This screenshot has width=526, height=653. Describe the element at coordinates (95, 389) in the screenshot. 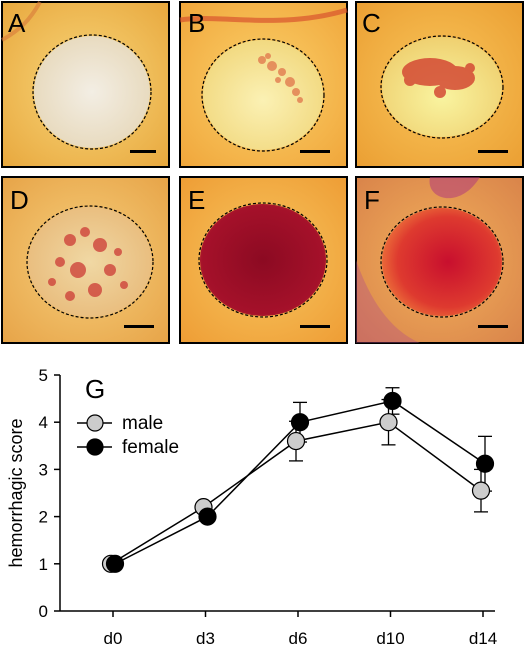

I see `panel-letter-g: G` at that location.